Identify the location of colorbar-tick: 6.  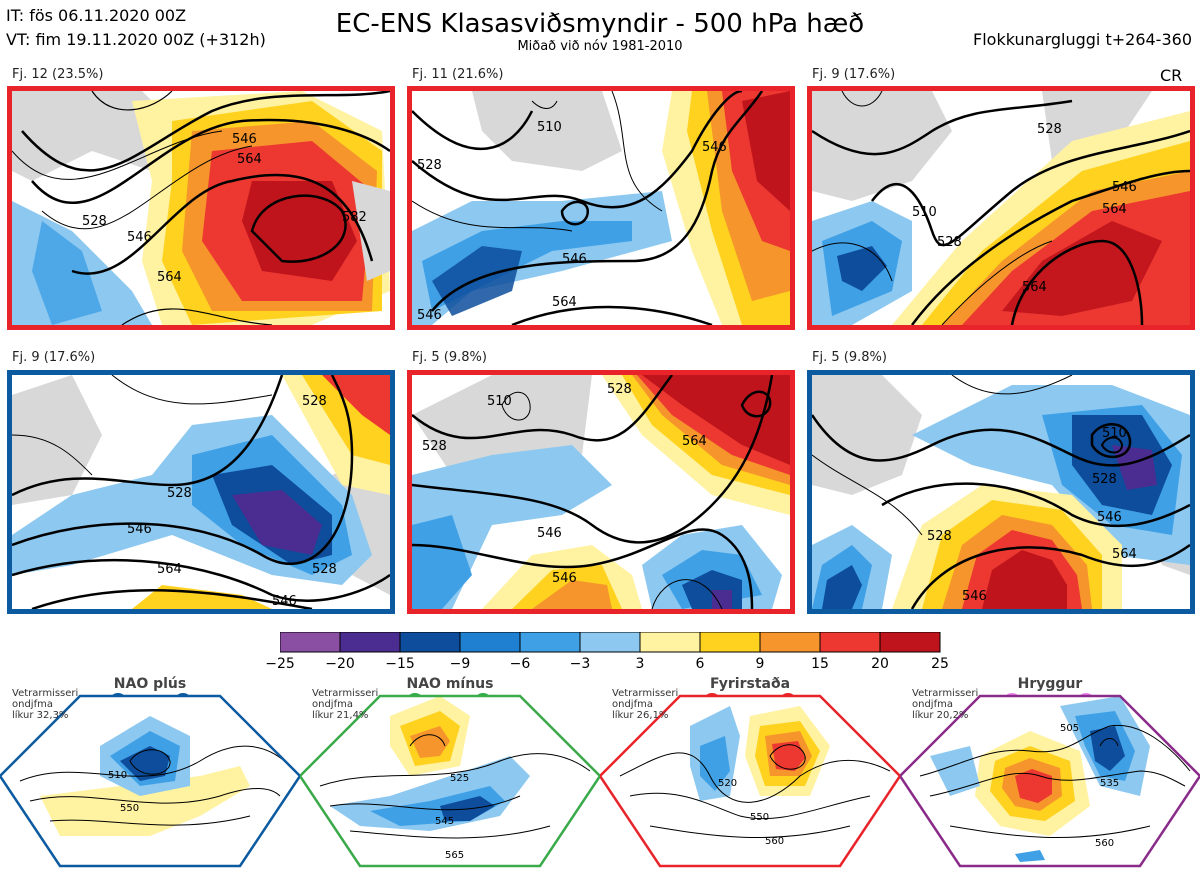
(700, 664).